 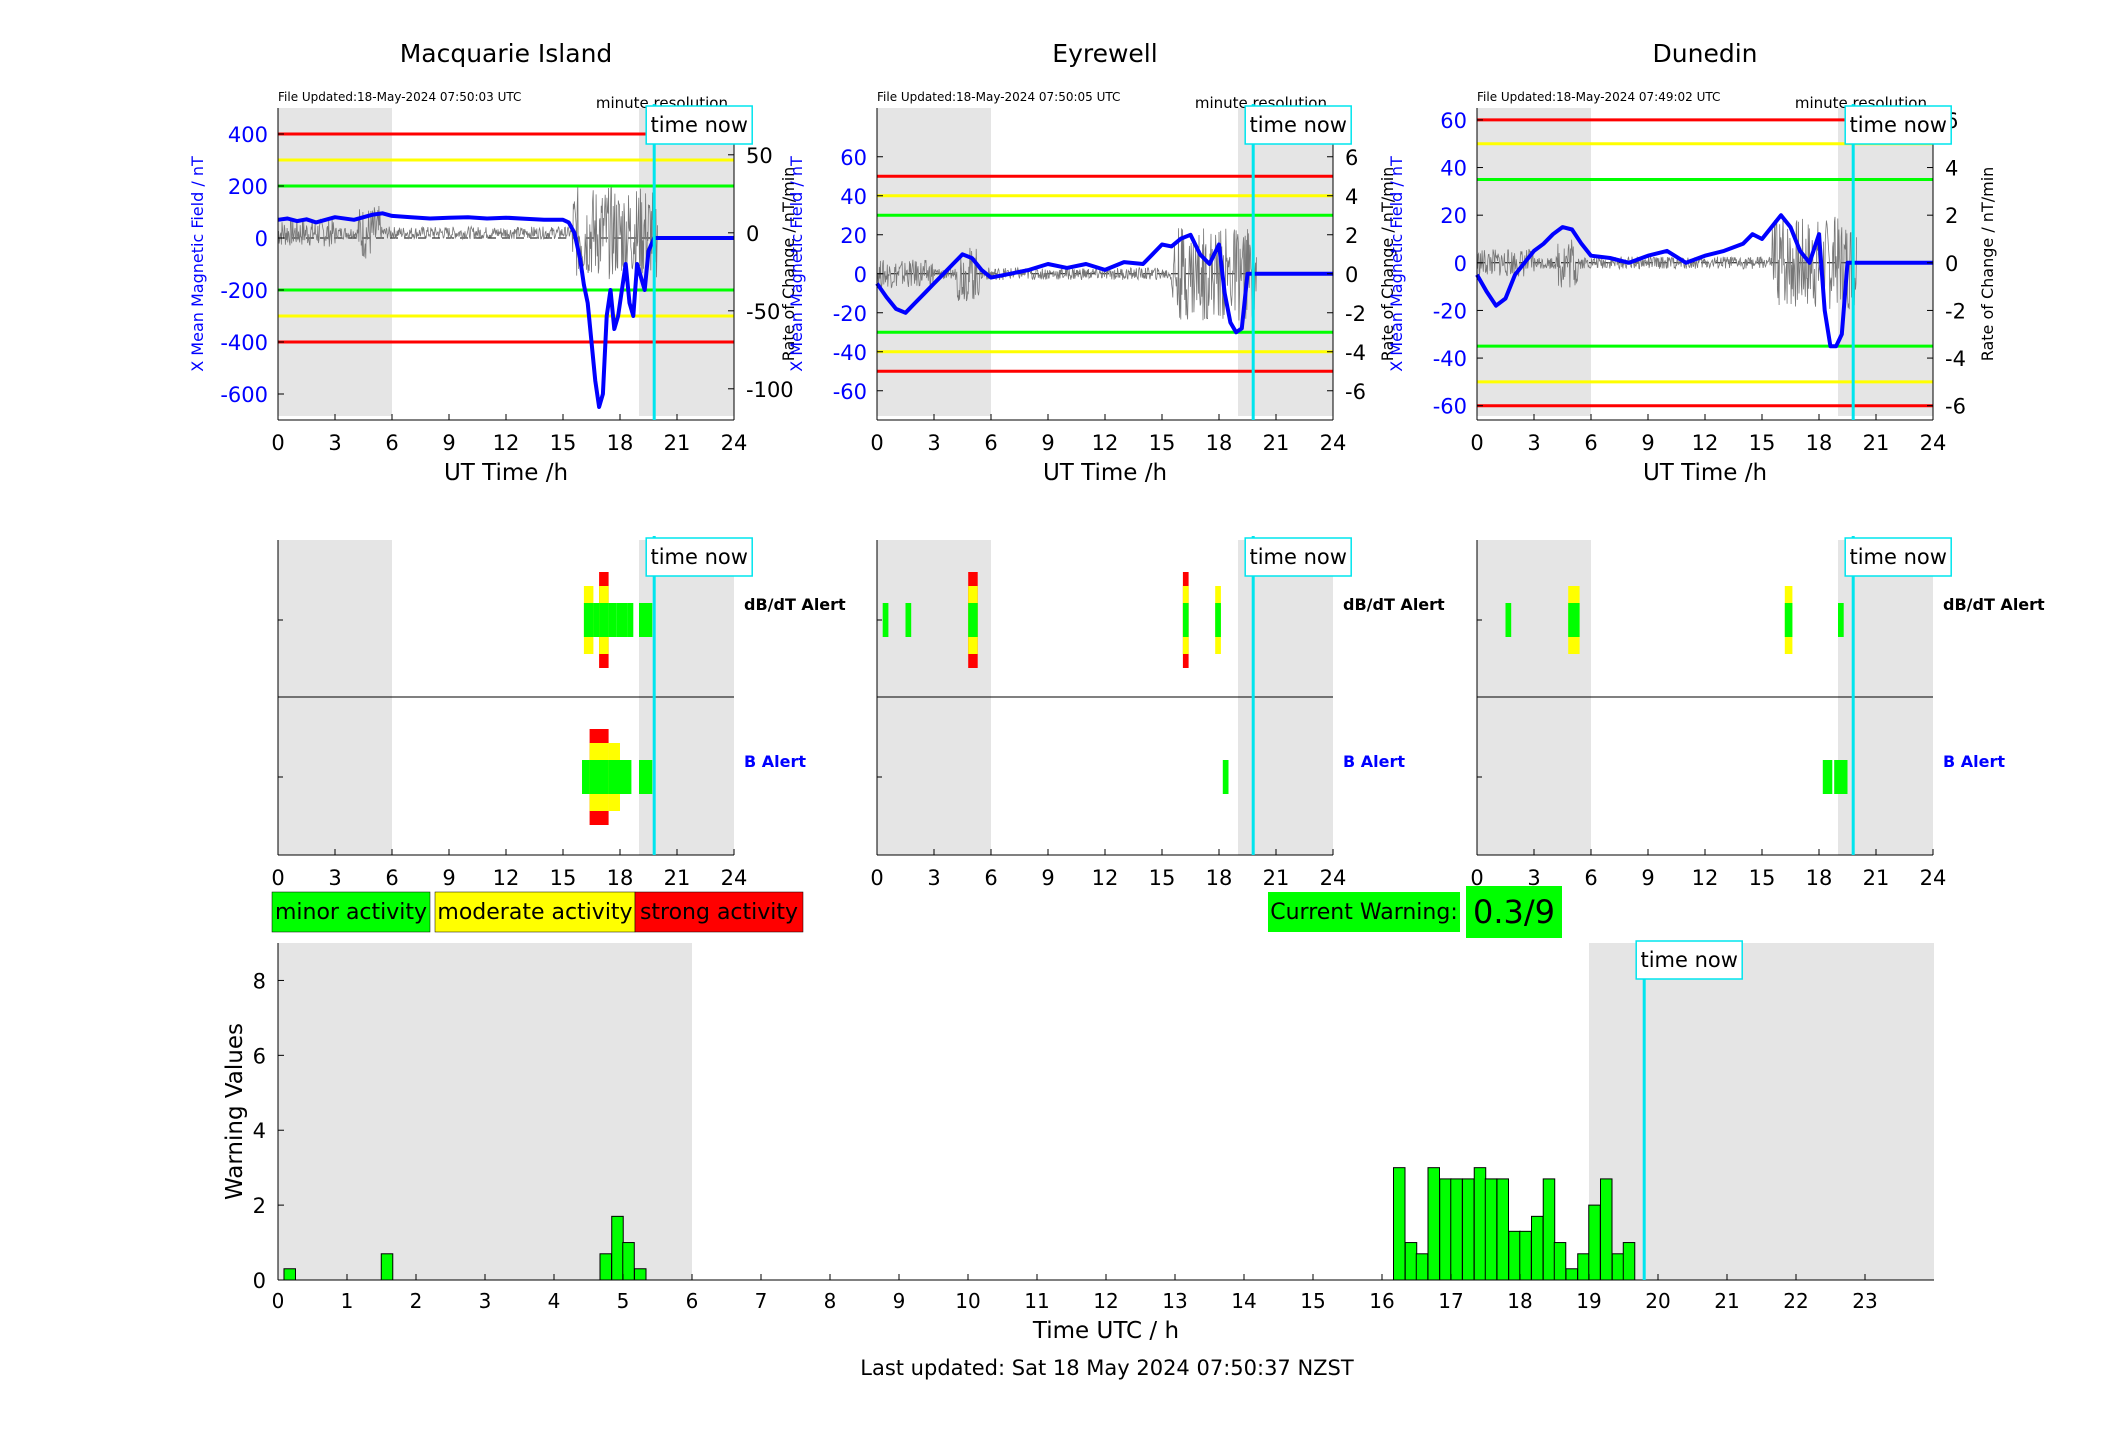 What do you see at coordinates (416, 1301) in the screenshot?
I see `warning-x-tick-label: 2` at bounding box center [416, 1301].